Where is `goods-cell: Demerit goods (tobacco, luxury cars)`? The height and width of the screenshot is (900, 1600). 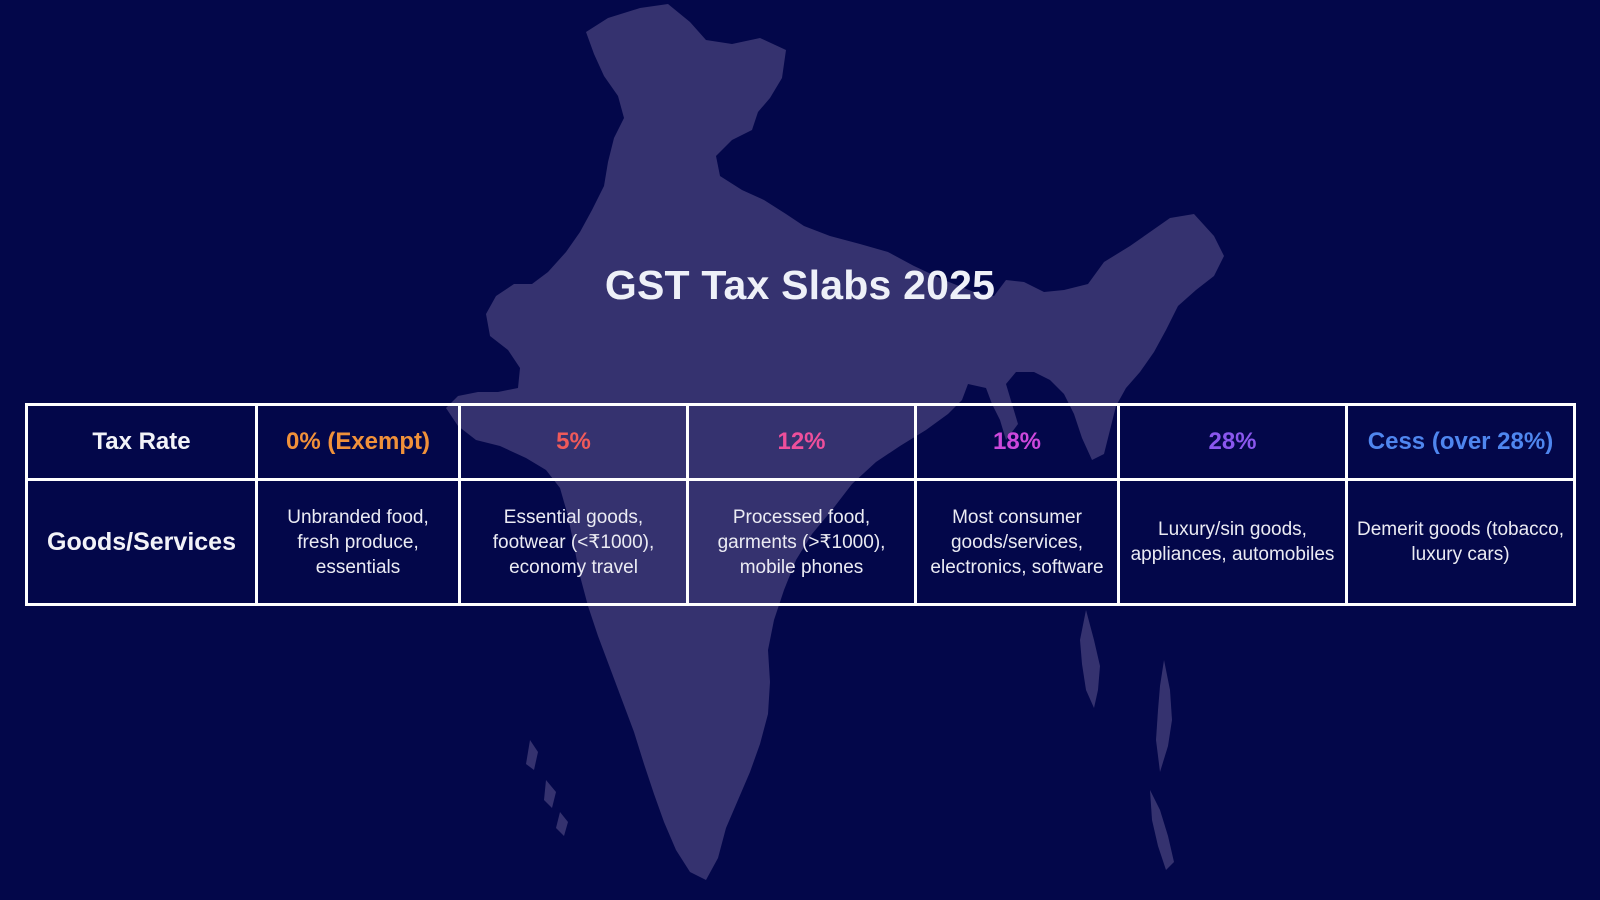 goods-cell: Demerit goods (tobacco, luxury cars) is located at coordinates (1460, 542).